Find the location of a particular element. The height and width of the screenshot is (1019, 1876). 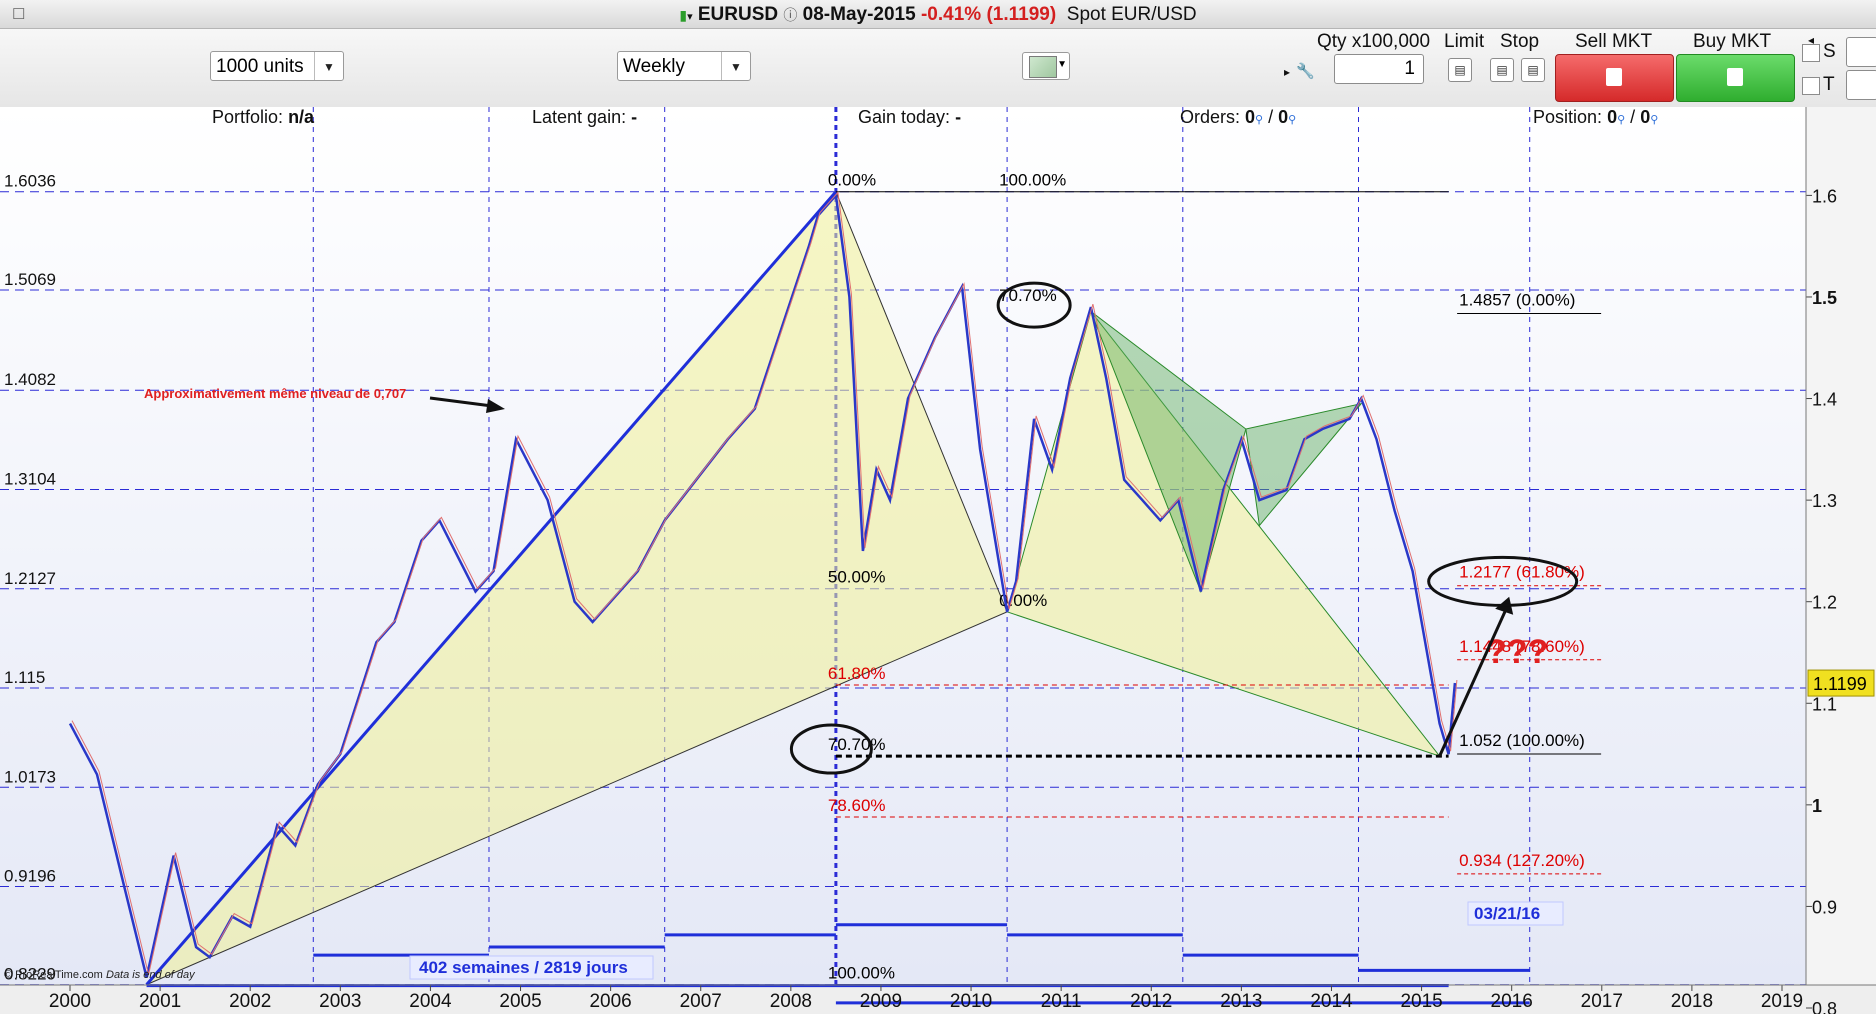

chart-tools-button: ▼ is located at coordinates (1046, 66).